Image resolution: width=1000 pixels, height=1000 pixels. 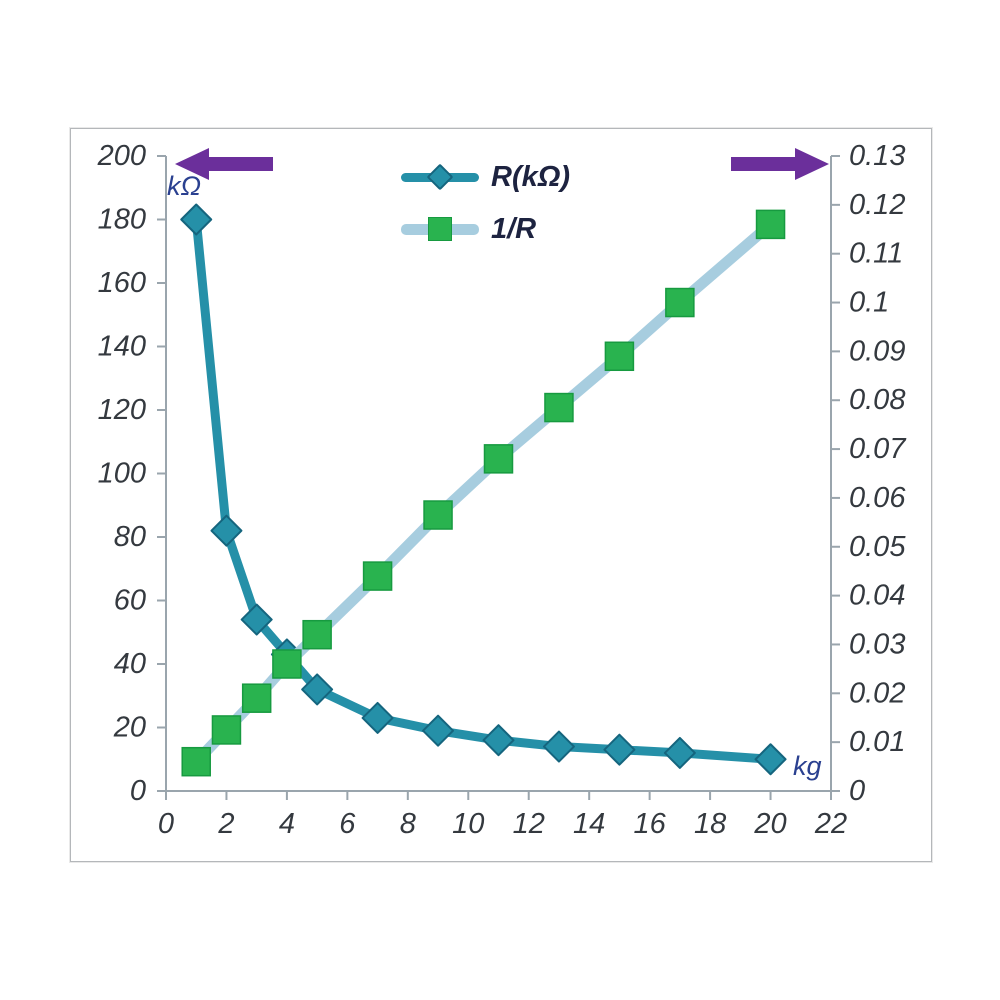 What do you see at coordinates (122, 220) in the screenshot?
I see `left-axis-tick-label: 180` at bounding box center [122, 220].